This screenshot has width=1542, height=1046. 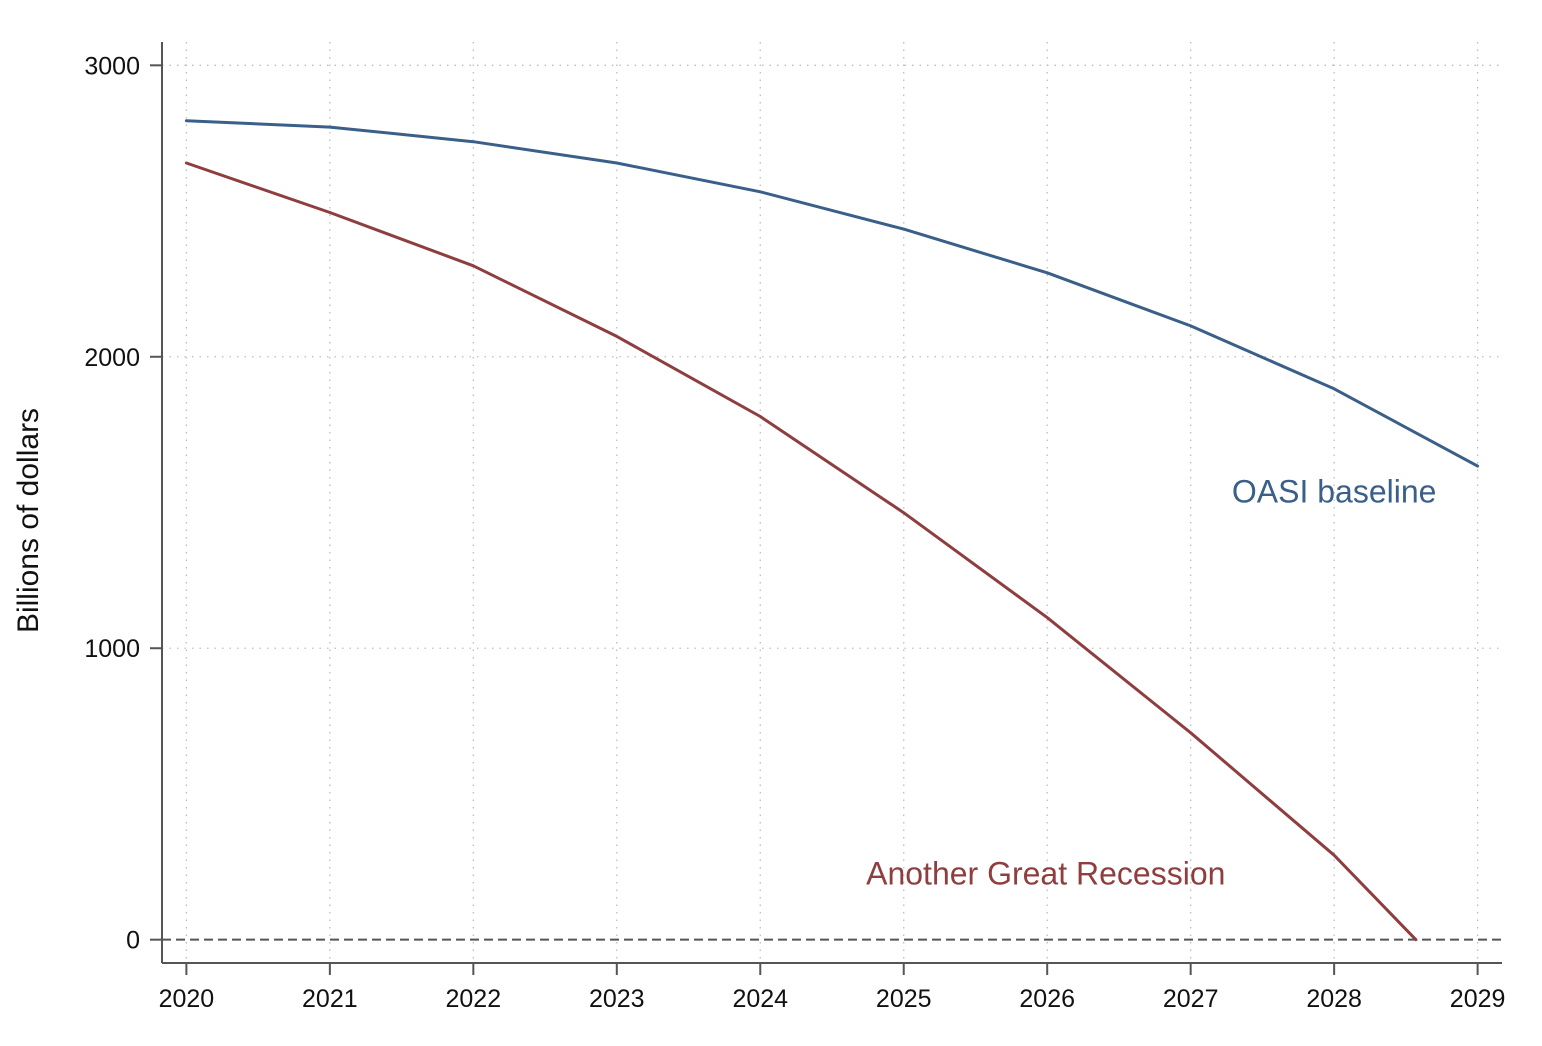 I want to click on labels: OASI baseline Another Great Recession, so click(x=1151, y=683).